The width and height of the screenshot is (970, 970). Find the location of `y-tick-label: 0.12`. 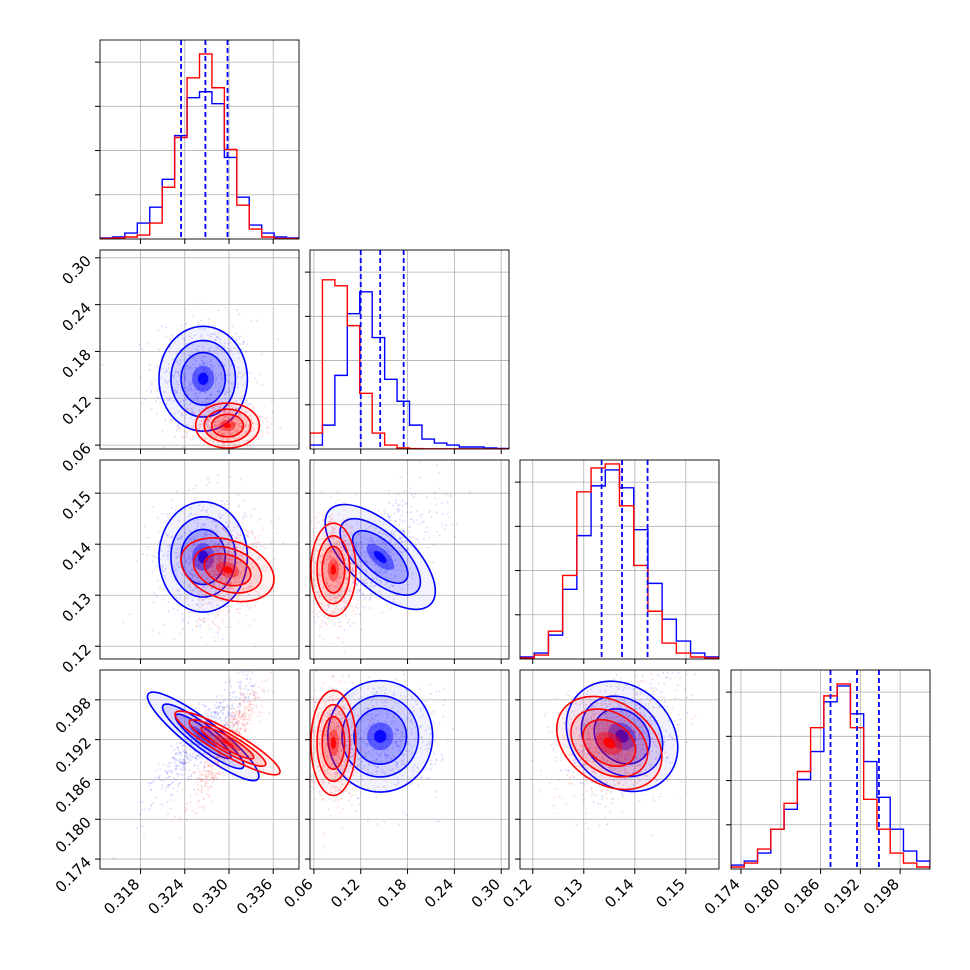

y-tick-label: 0.12 is located at coordinates (76, 410).